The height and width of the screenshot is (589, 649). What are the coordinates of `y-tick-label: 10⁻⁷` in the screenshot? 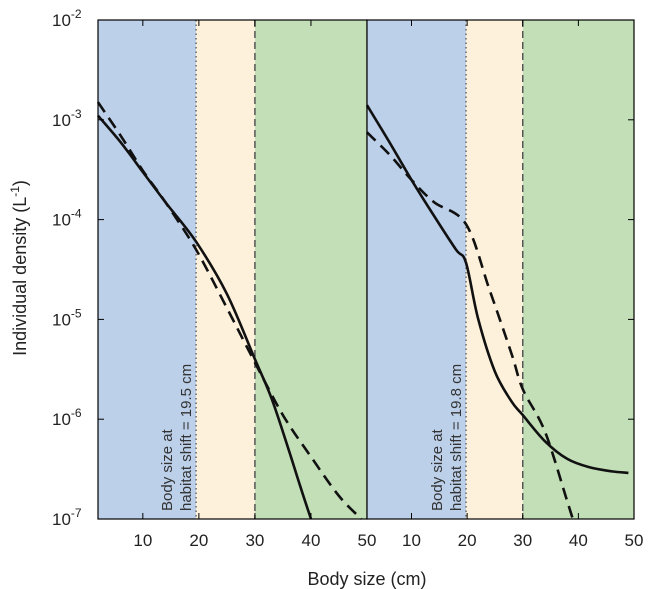 It's located at (67, 517).